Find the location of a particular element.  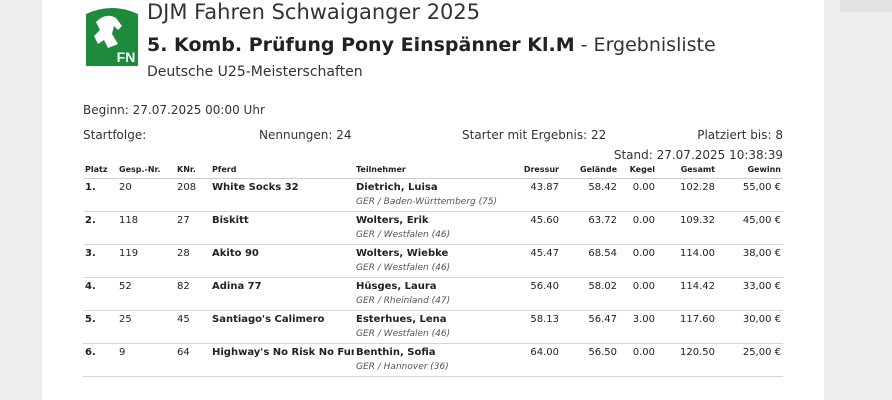

cell-gewinn: 25,00 € is located at coordinates (750, 360).